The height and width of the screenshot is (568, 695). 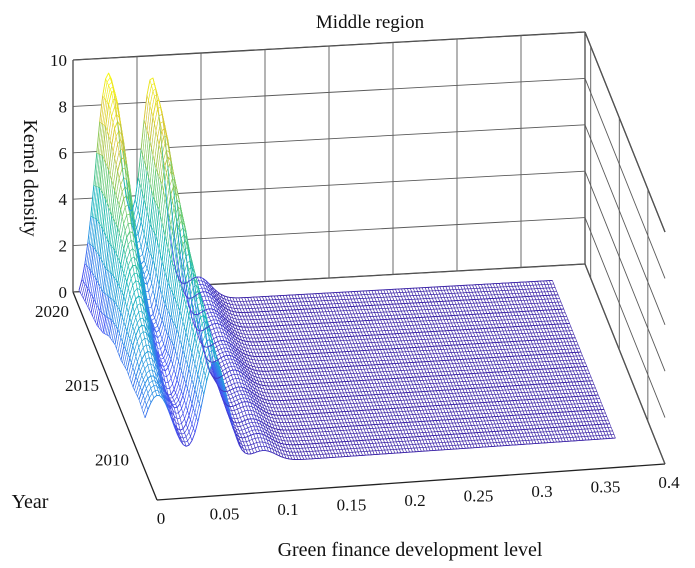 What do you see at coordinates (329, 46) in the screenshot?
I see `grid-line-z-back` at bounding box center [329, 46].